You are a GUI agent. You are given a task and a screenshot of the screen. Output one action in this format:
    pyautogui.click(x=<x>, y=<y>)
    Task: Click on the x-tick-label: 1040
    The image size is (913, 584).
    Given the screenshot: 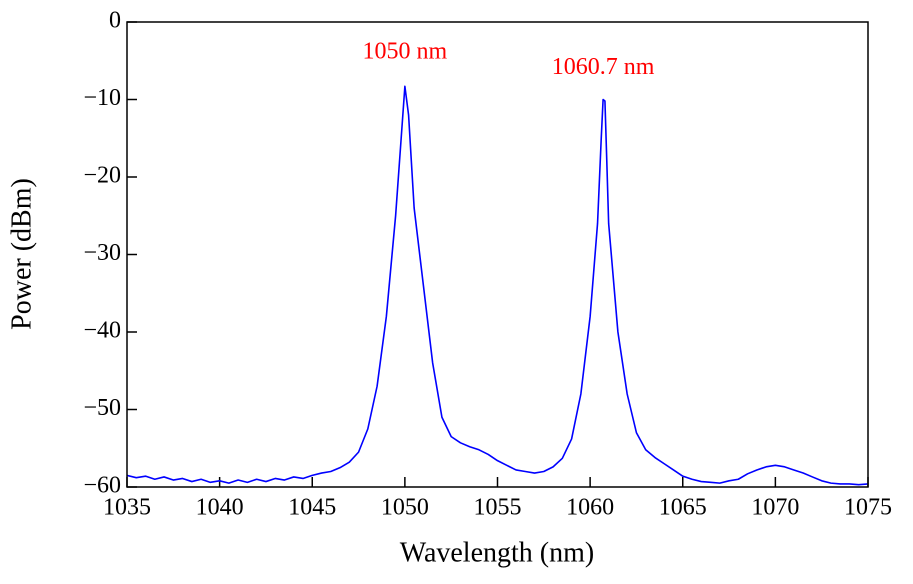 What is the action you would take?
    pyautogui.click(x=220, y=508)
    